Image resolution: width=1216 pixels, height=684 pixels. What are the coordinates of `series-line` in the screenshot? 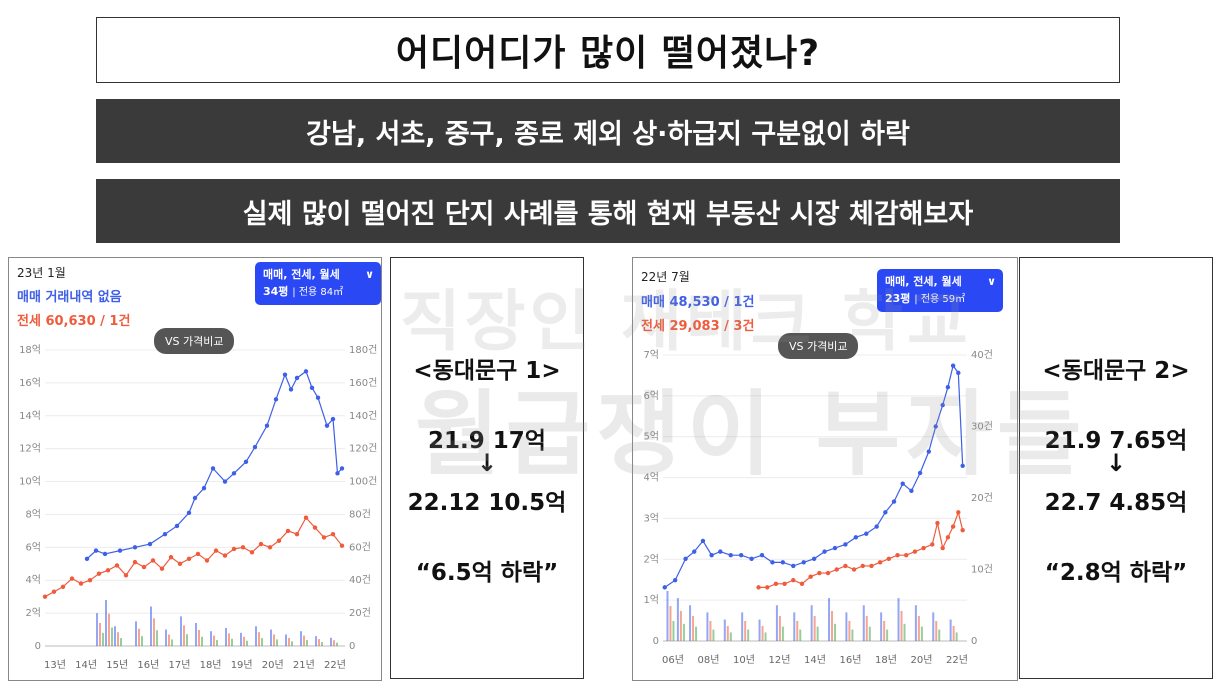 It's located at (861, 549).